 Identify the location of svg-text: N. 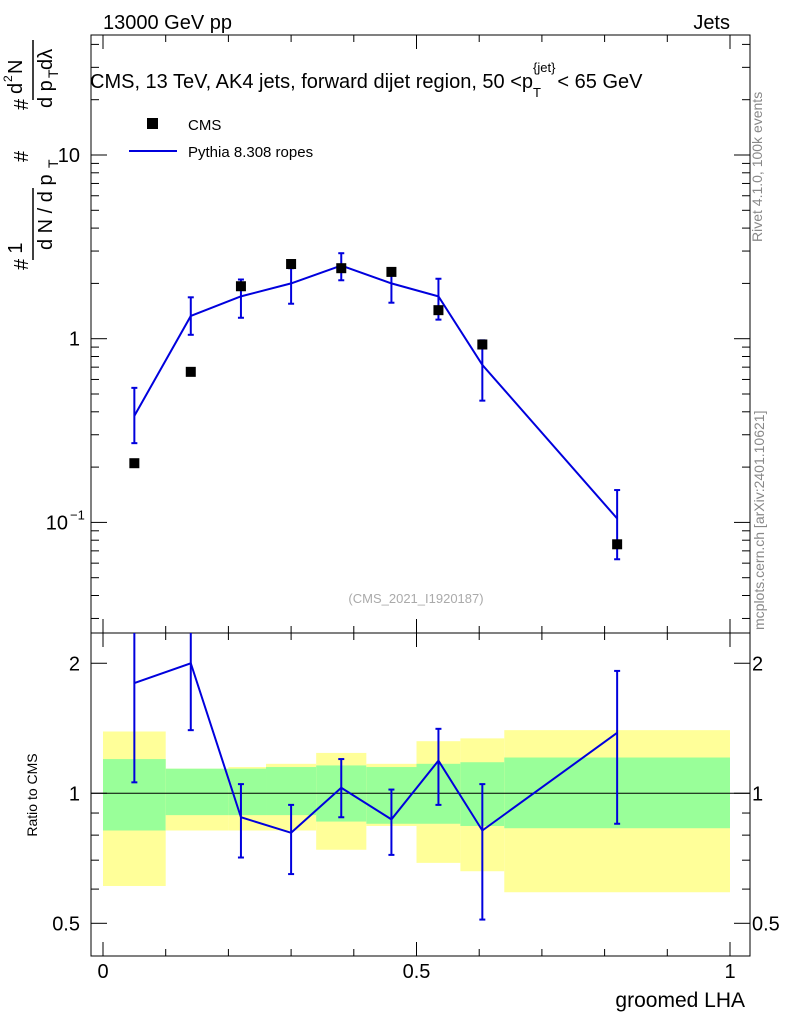
(16, 67).